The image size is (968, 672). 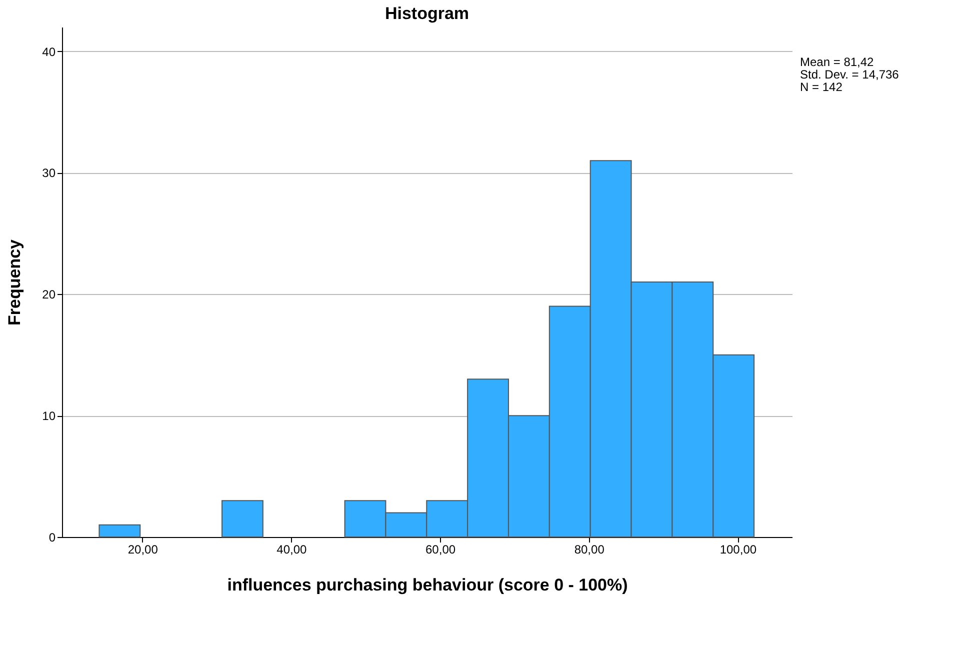 What do you see at coordinates (850, 75) in the screenshot?
I see `text: Std. Dev. = 14,736` at bounding box center [850, 75].